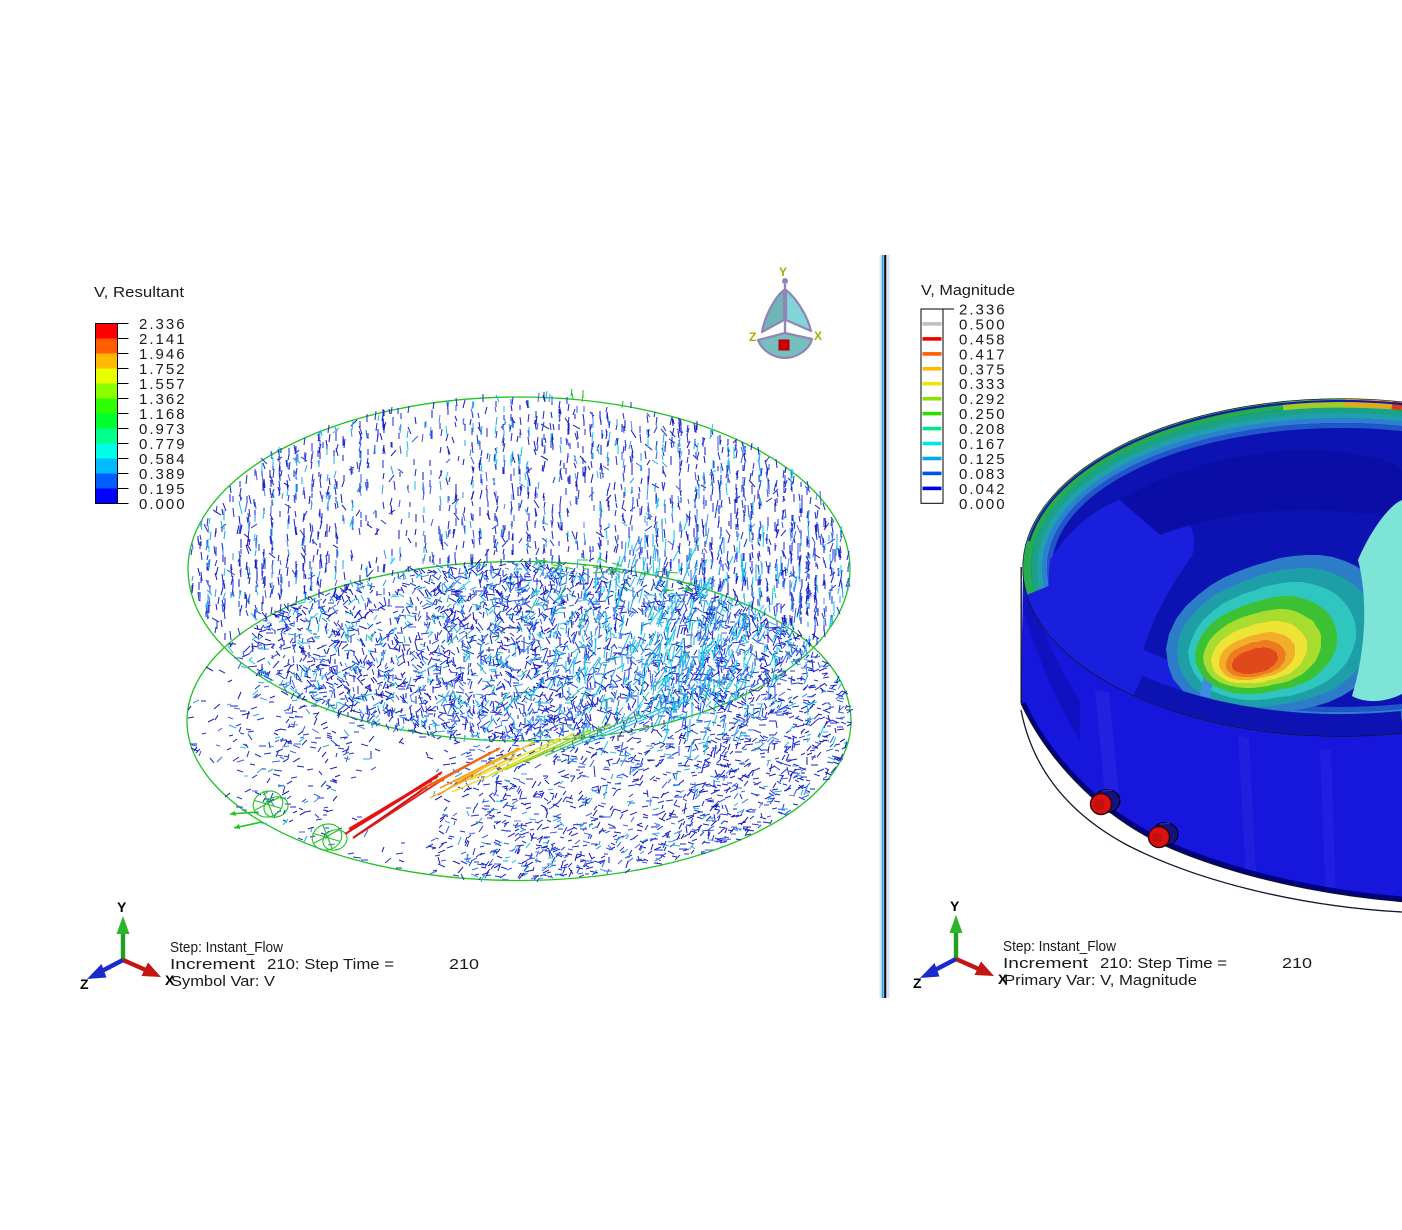 The image size is (1402, 1230). Describe the element at coordinates (983, 354) in the screenshot. I see `svg-text: 0.417` at that location.